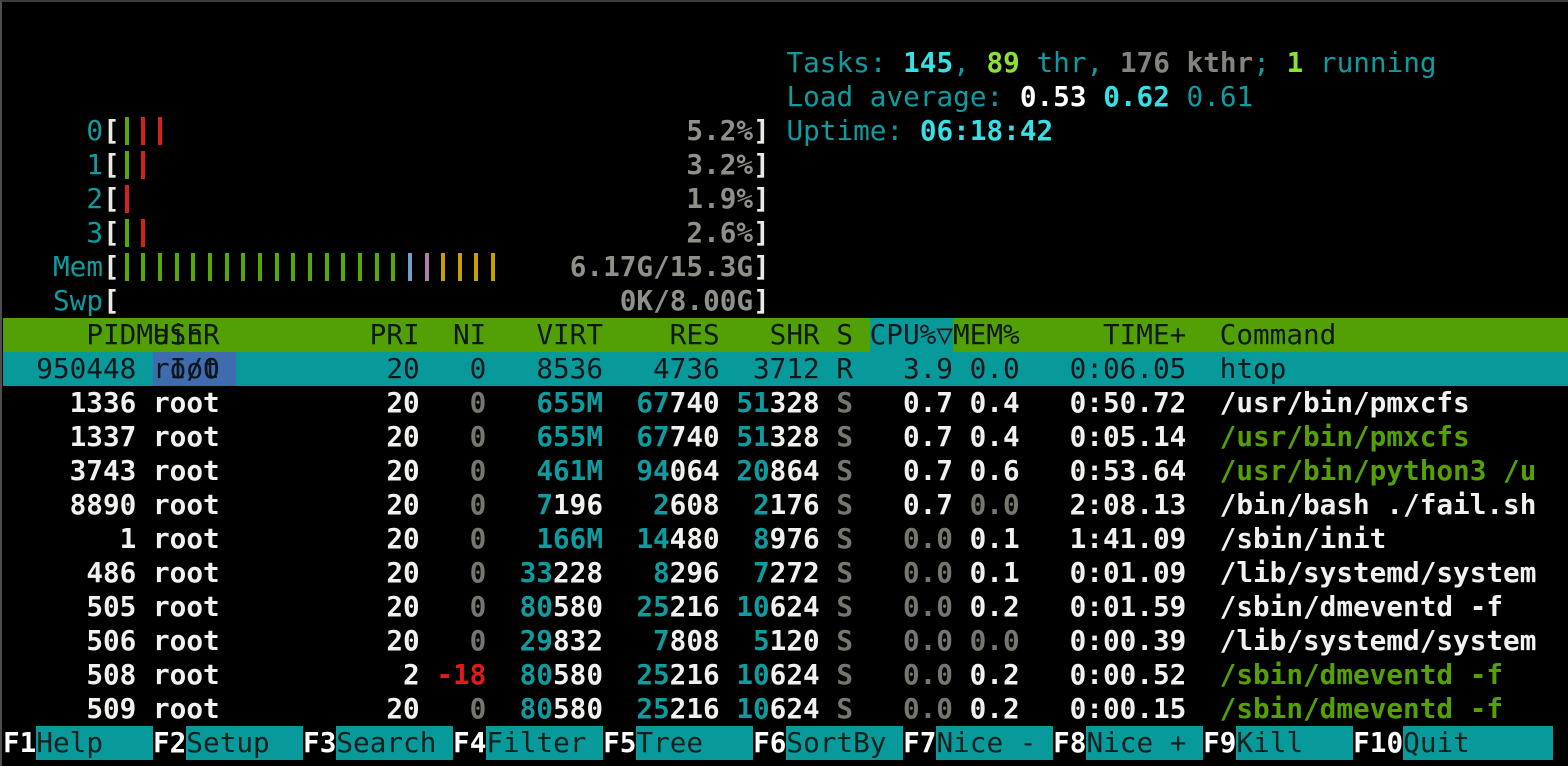  What do you see at coordinates (1394, 437) in the screenshot?
I see `cell-cmd: /usr/bin/pmxcfs` at bounding box center [1394, 437].